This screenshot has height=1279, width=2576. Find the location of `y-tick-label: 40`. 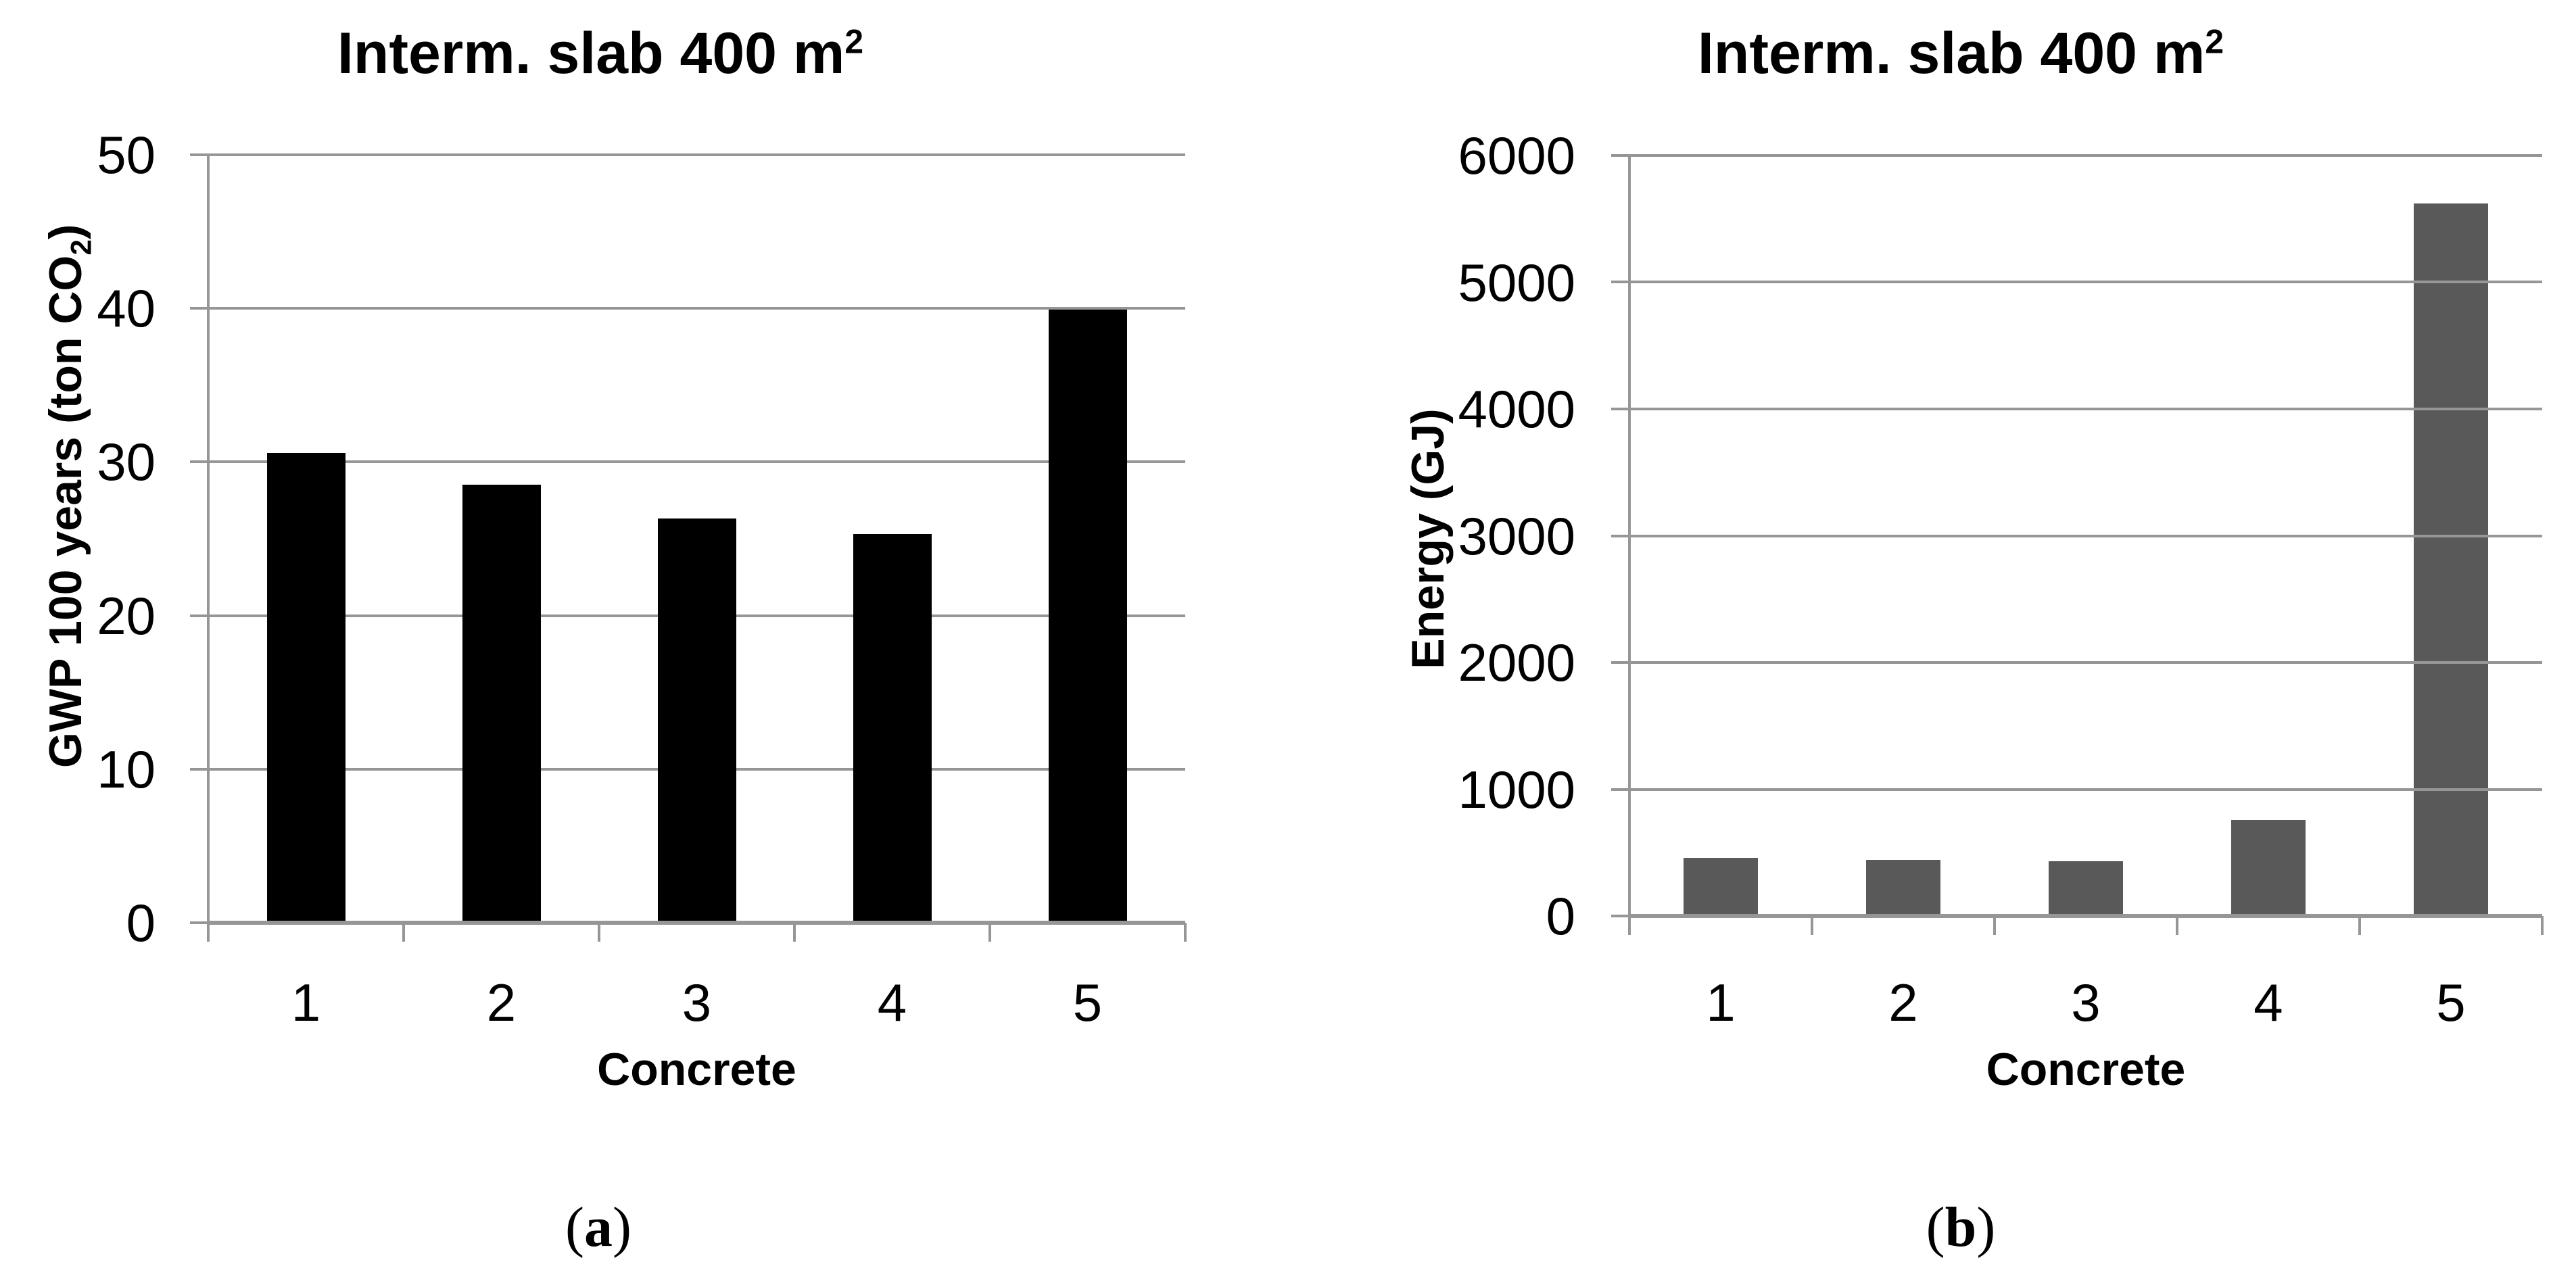

y-tick-label: 40 is located at coordinates (126, 309).